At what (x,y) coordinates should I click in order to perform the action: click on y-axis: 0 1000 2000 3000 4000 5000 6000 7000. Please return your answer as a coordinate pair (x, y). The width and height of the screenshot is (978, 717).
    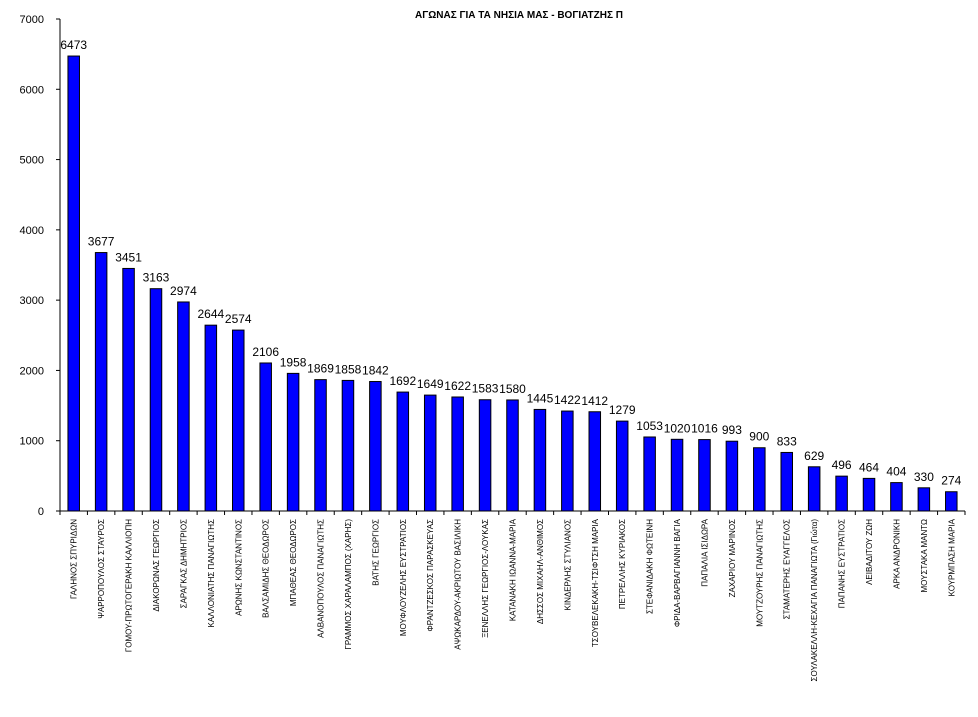
    Looking at the image, I should click on (40, 266).